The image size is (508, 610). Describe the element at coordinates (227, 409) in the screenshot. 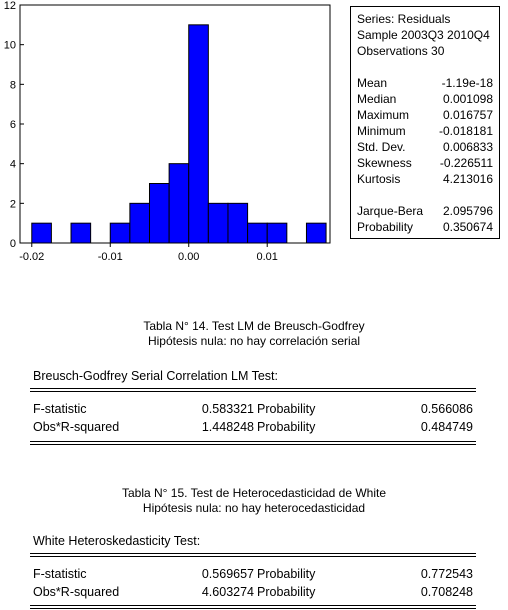

I see `stat-value: 0.583321` at that location.